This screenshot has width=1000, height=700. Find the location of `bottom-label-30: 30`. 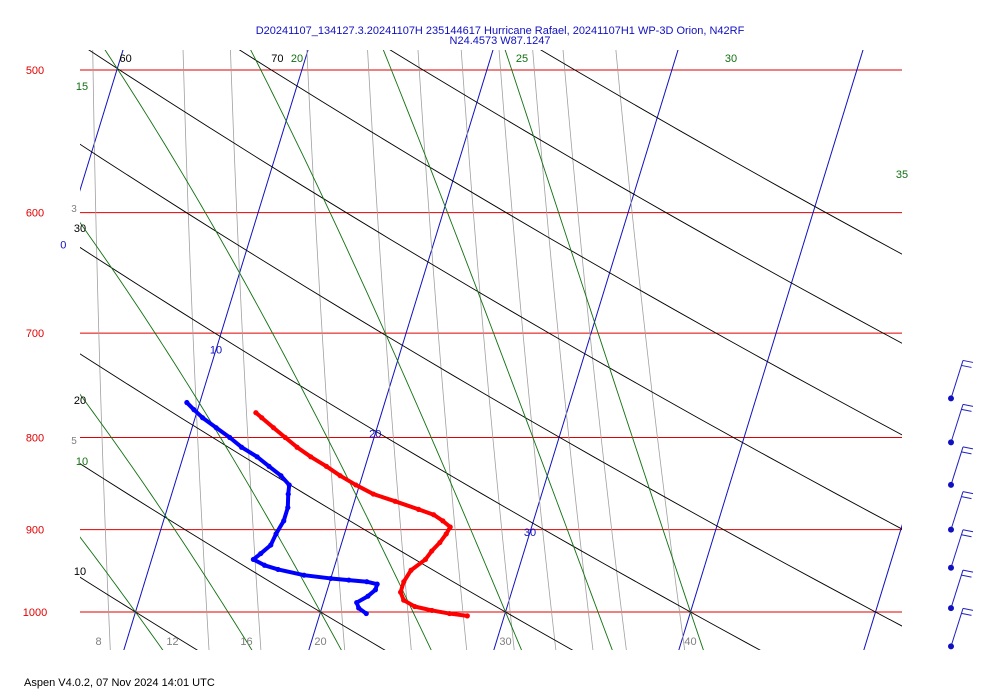

bottom-label-30: 30 is located at coordinates (505, 642).